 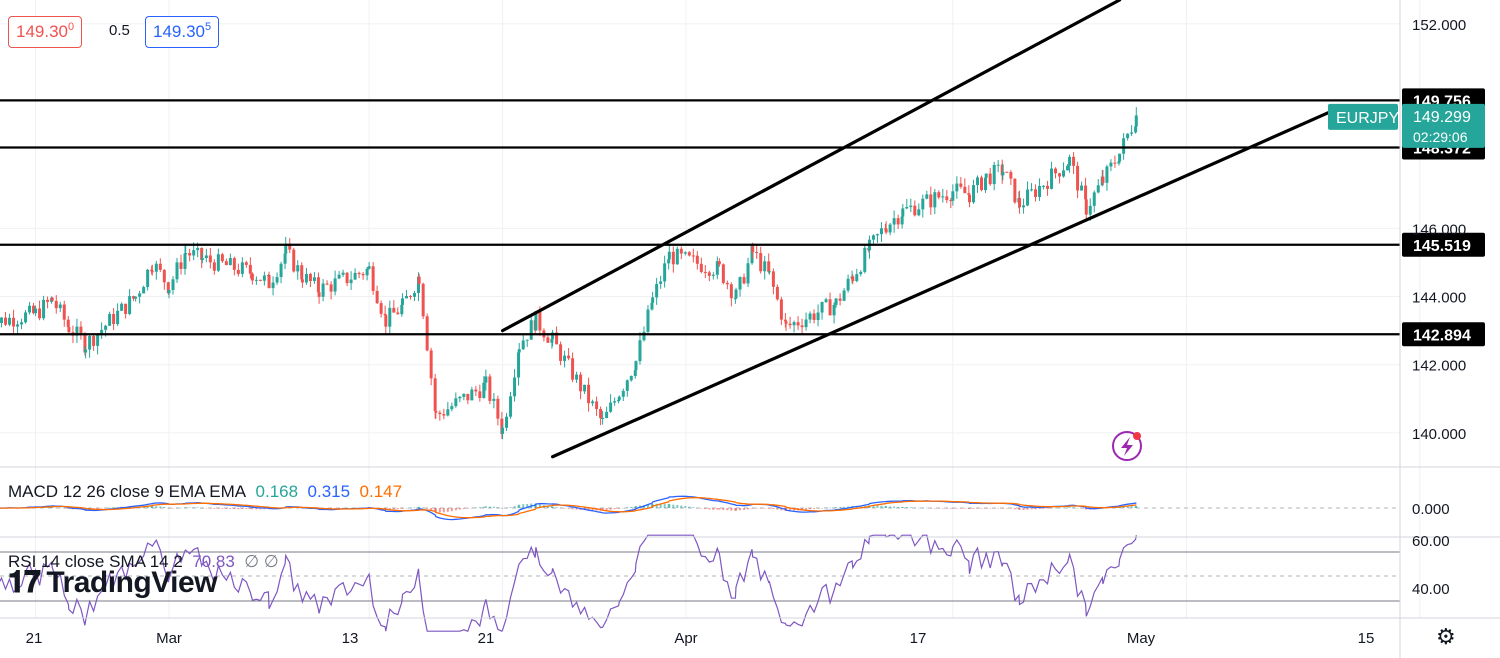 What do you see at coordinates (1366, 638) in the screenshot?
I see `time-axis-label: 15` at bounding box center [1366, 638].